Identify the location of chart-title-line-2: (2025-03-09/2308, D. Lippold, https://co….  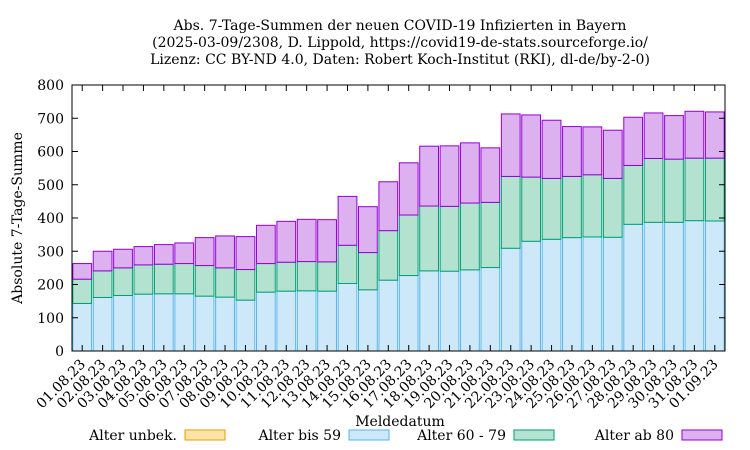
(400, 43).